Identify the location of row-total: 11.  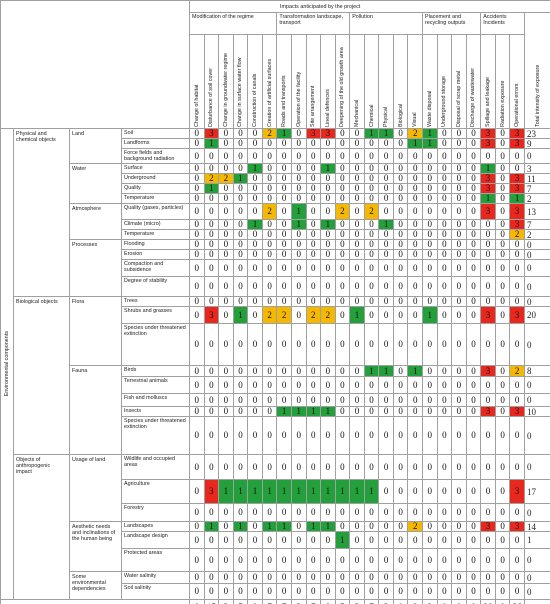
(536, 178).